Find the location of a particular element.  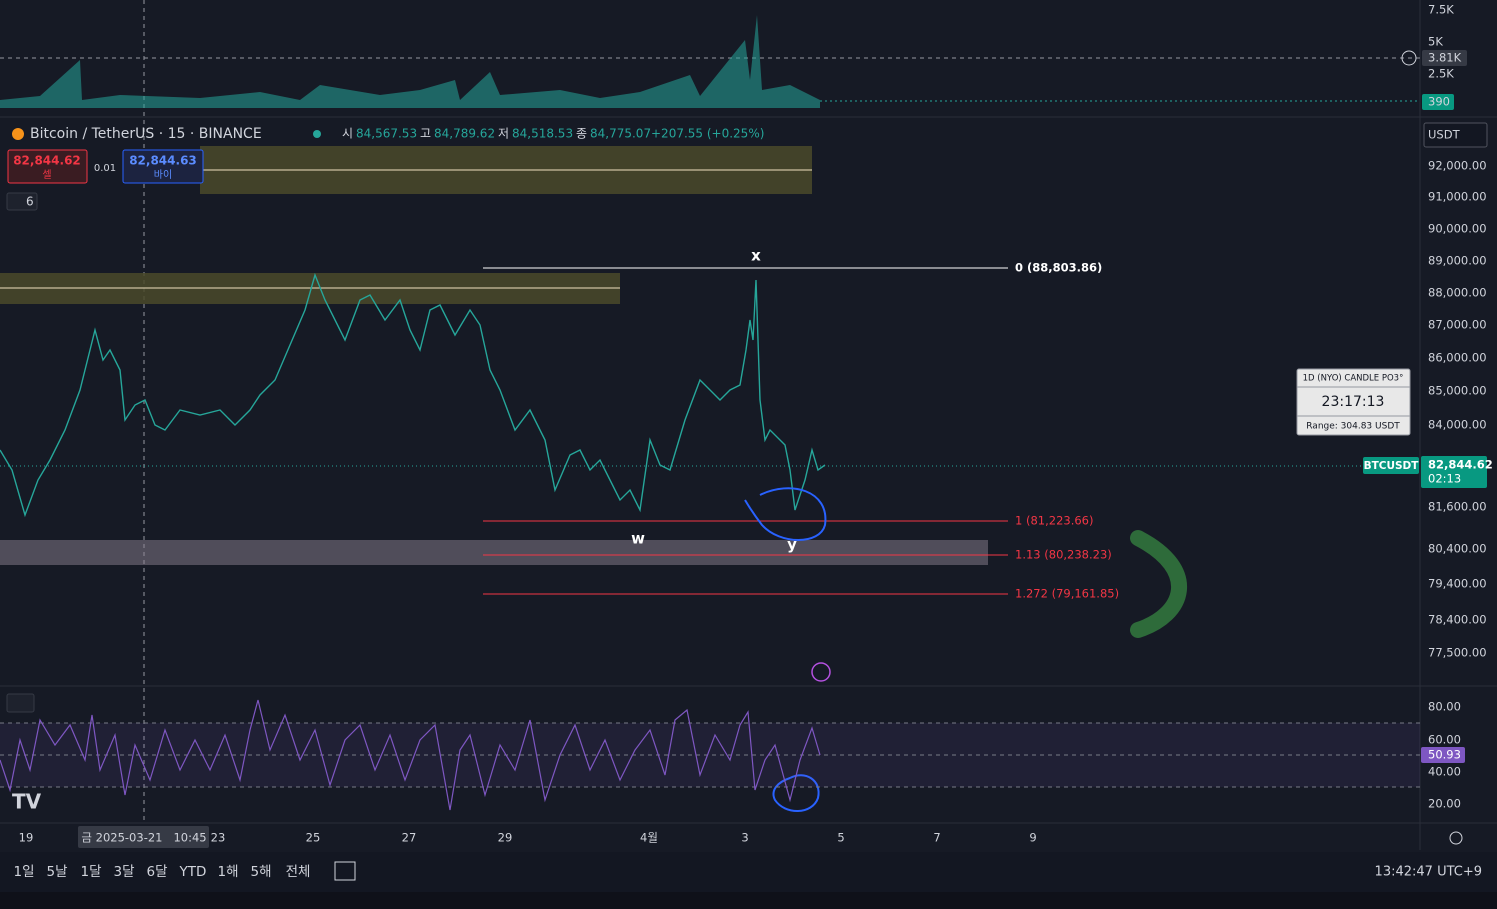

price-axis-label: 79,400.00 is located at coordinates (1457, 584).